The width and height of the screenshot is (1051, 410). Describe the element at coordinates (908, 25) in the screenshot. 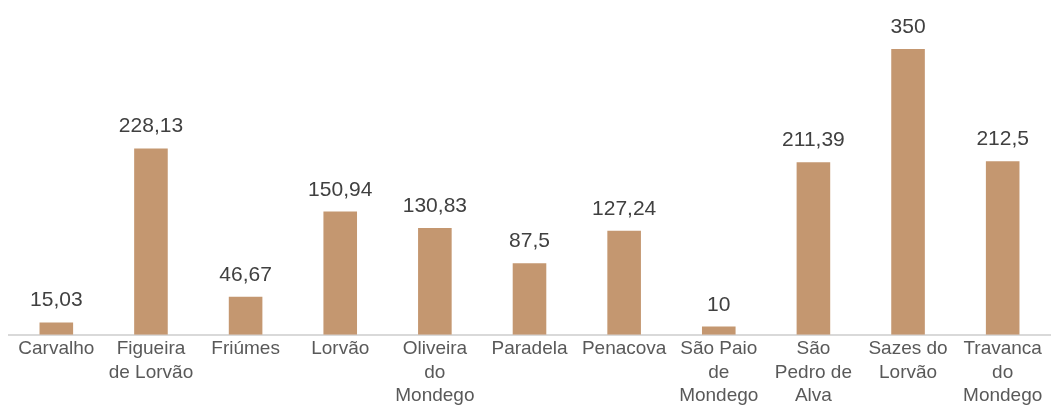

I see `data-label: 350` at that location.